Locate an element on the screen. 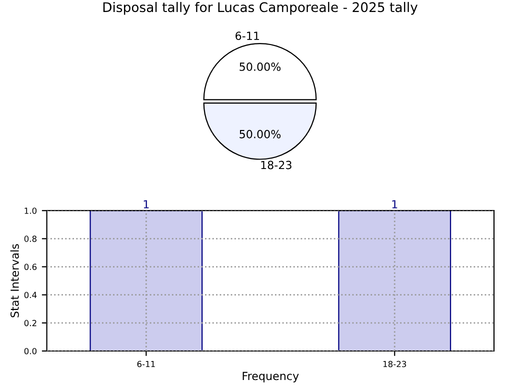  slice-label: 18-23 is located at coordinates (276, 165).